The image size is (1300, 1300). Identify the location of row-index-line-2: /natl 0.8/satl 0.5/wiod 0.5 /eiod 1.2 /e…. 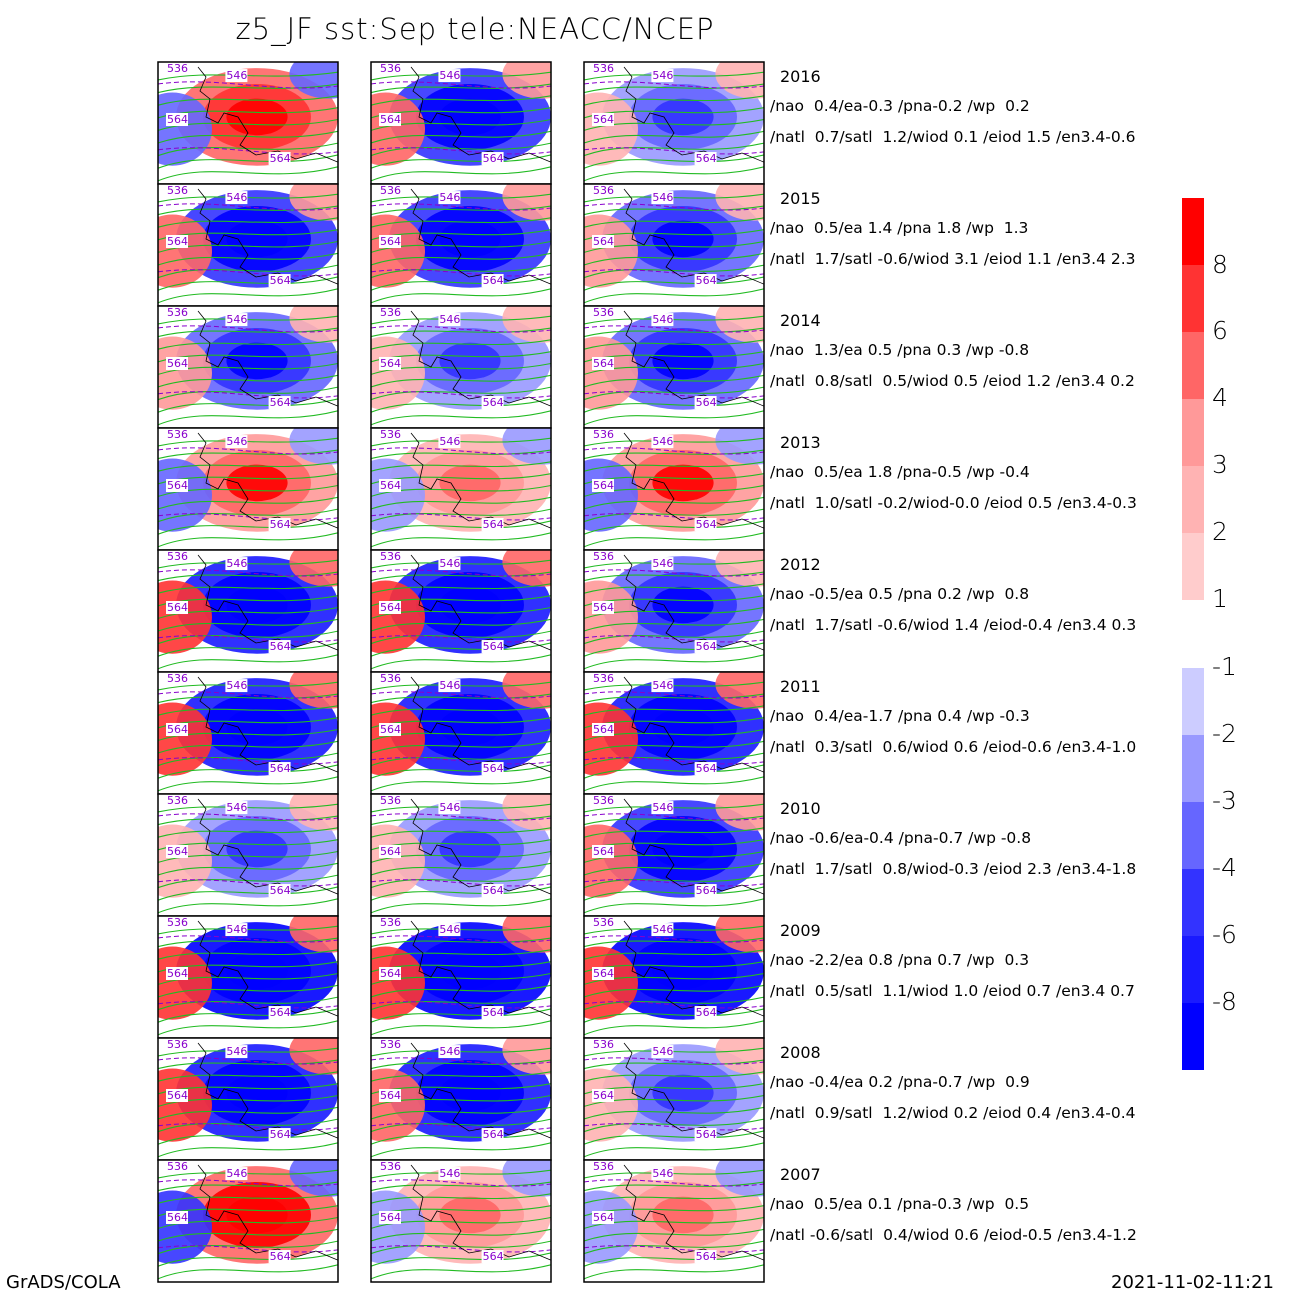
(952, 381).